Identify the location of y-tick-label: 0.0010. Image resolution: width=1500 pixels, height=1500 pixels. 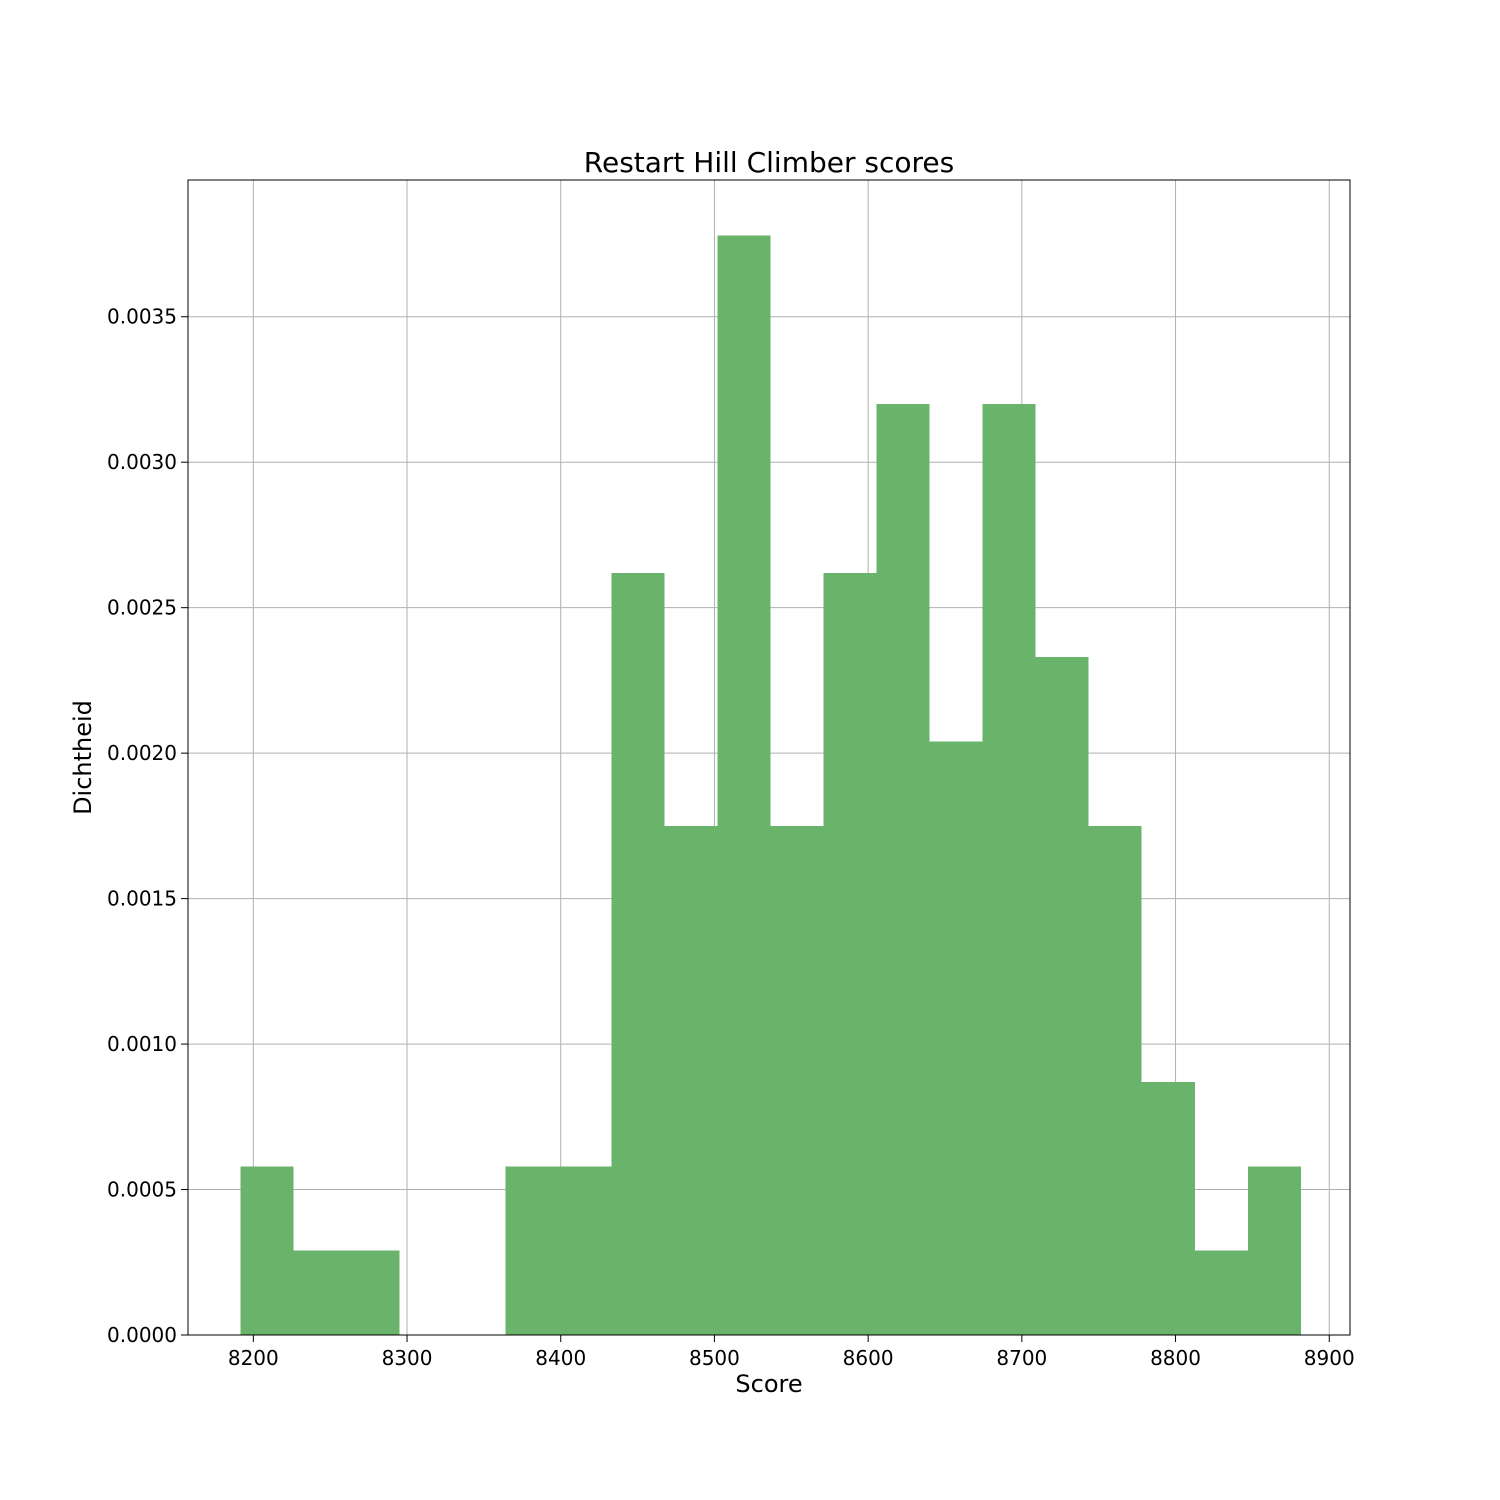
(142, 1044).